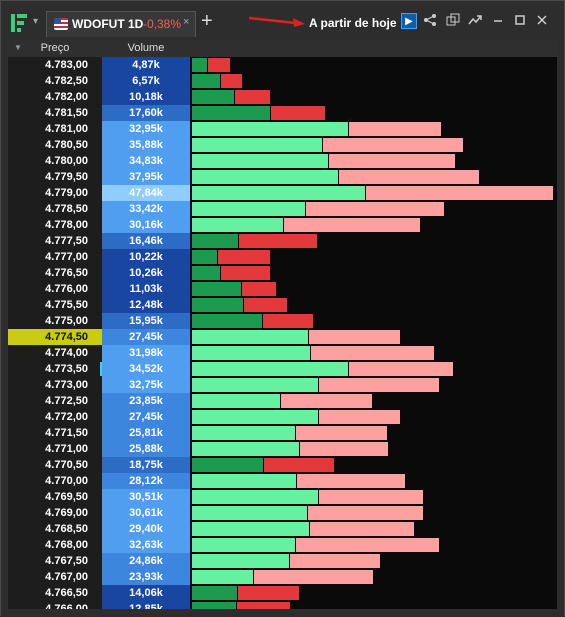 This screenshot has height=617, width=565. What do you see at coordinates (55, 81) in the screenshot?
I see `price-cell: 4.782,50` at bounding box center [55, 81].